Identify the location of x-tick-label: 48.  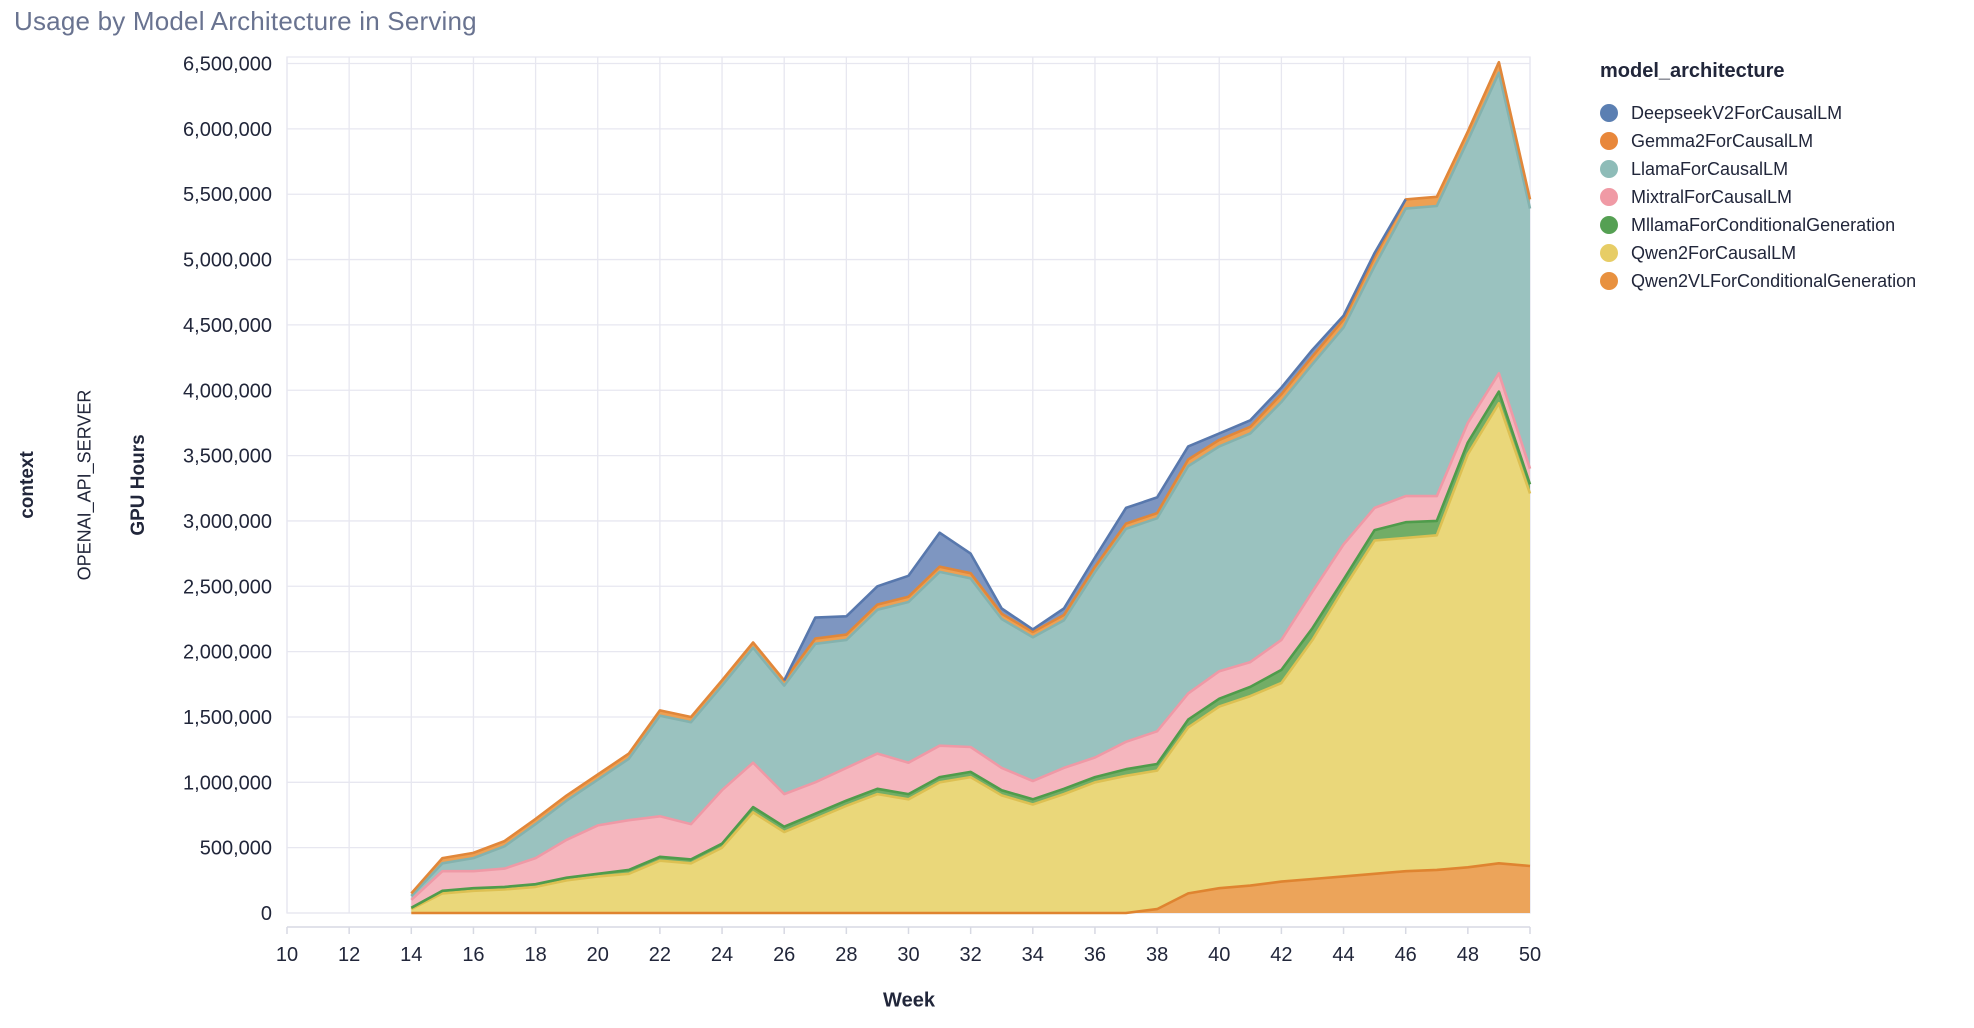
(1468, 955).